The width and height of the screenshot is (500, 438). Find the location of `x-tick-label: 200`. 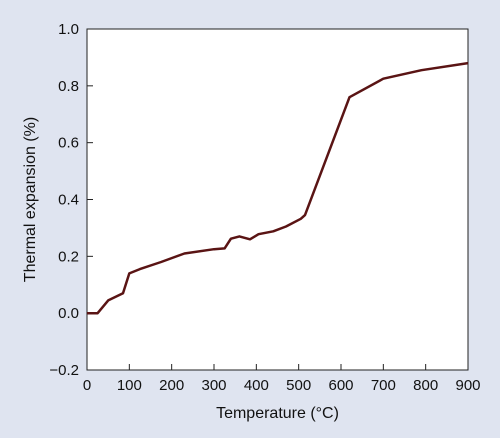

x-tick-label: 200 is located at coordinates (171, 385).